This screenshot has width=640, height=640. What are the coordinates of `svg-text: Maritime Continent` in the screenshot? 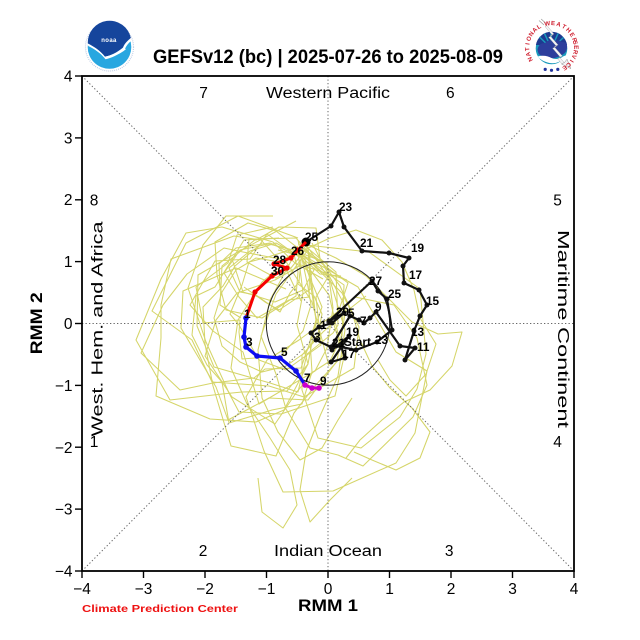 It's located at (562, 329).